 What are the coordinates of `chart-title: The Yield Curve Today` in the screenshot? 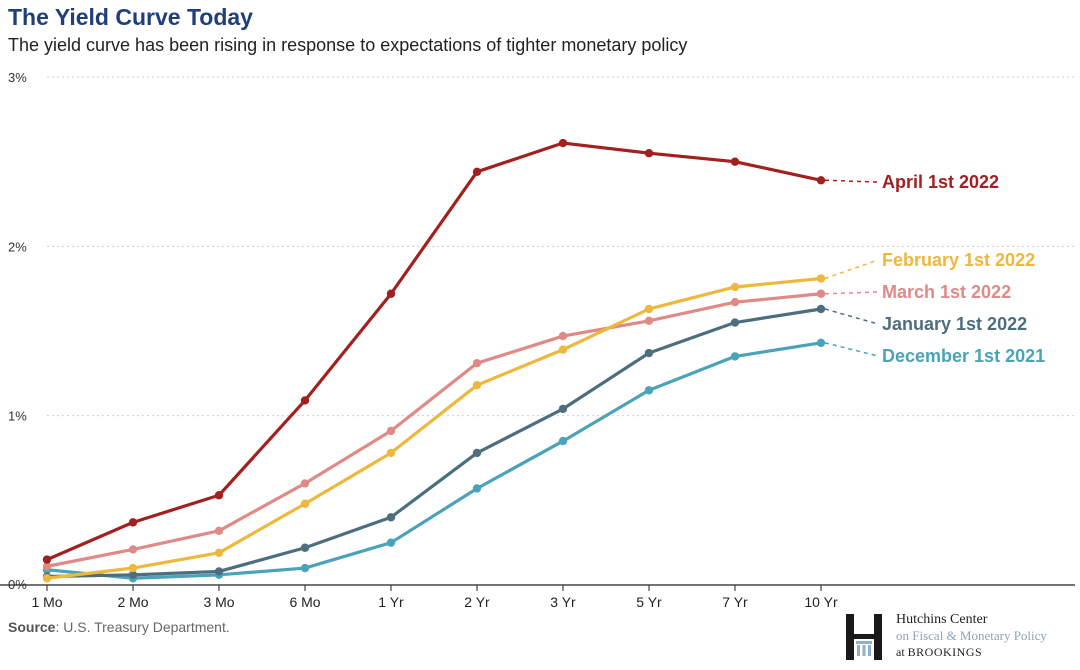 It's located at (130, 17).